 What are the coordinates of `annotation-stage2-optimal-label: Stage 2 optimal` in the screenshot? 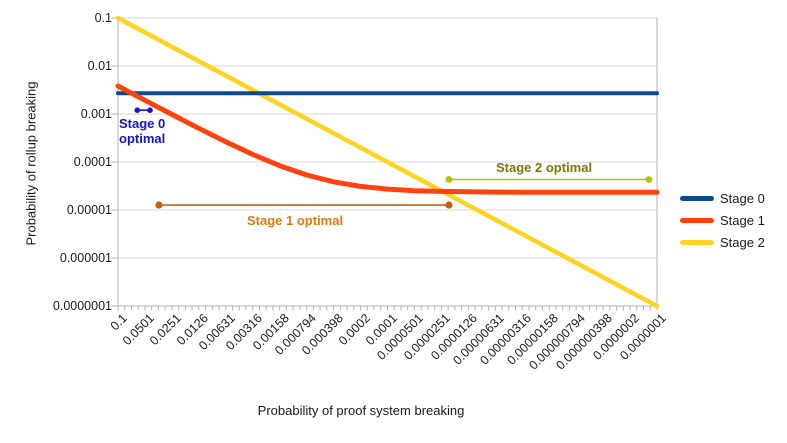 It's located at (544, 167).